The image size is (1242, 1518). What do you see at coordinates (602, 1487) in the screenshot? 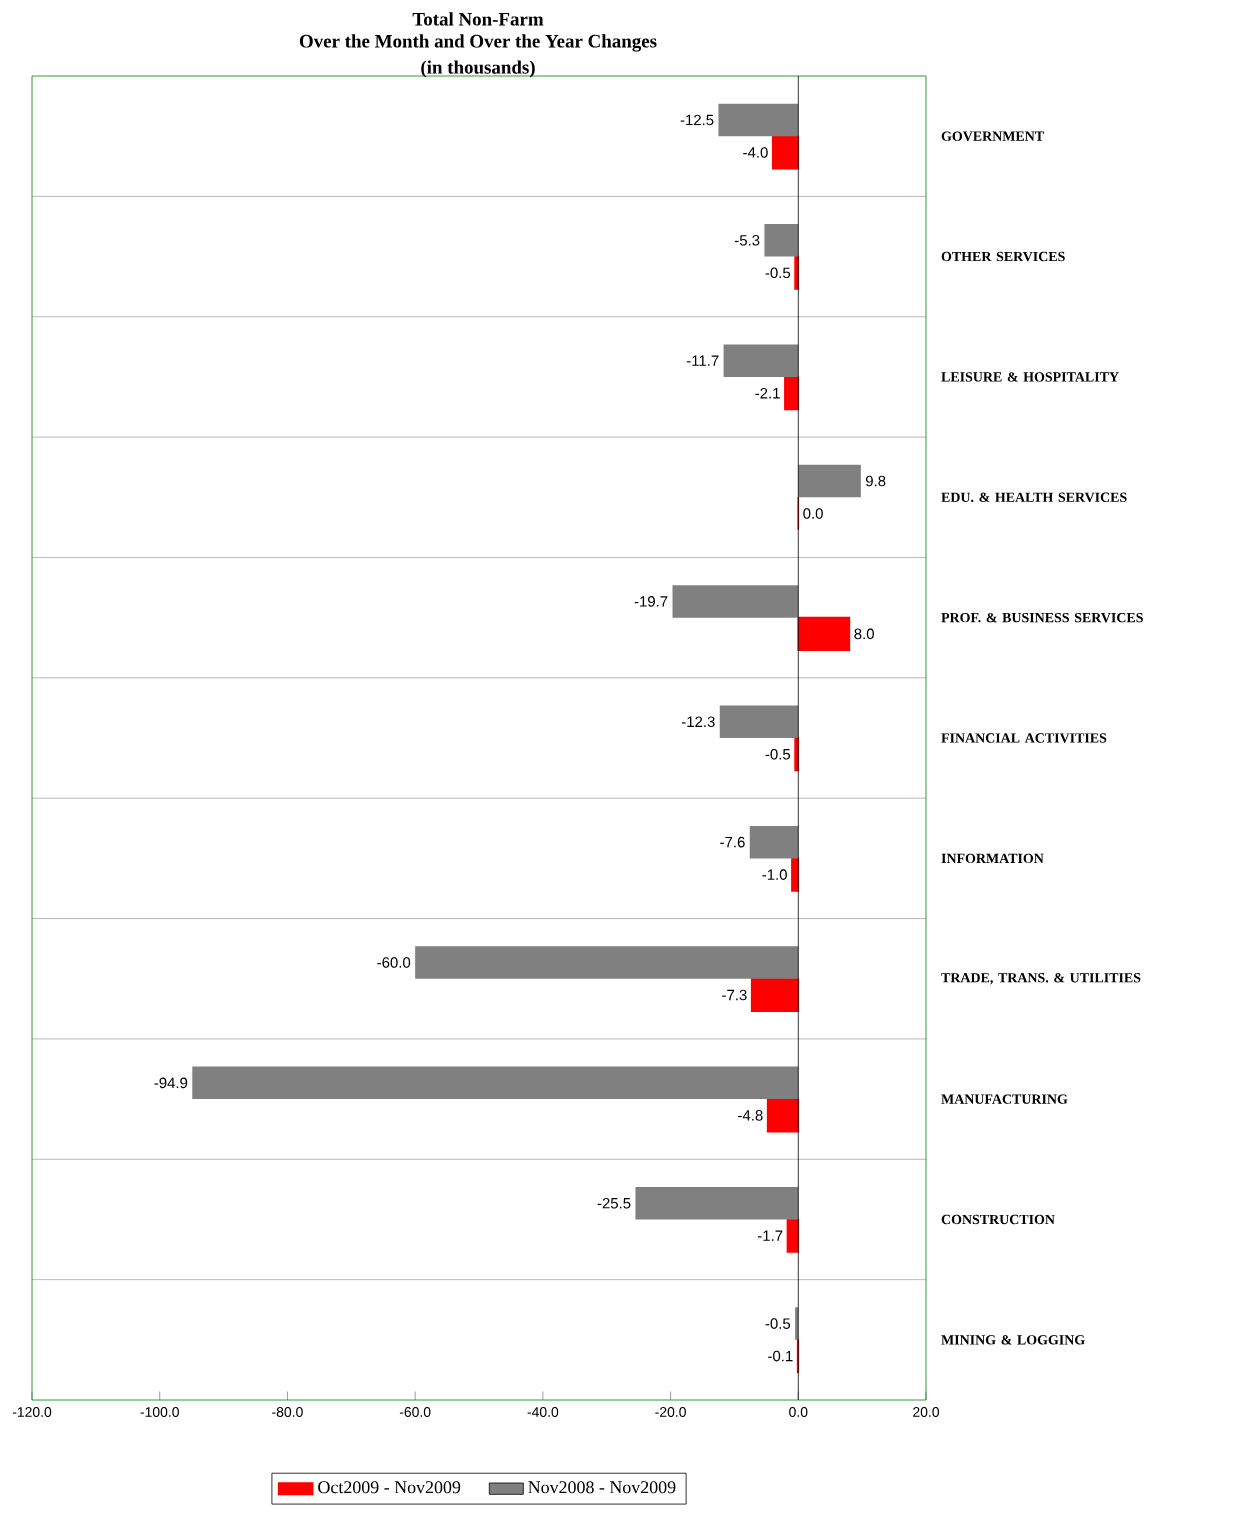
I see `legend-label: Nov2008 - Nov2009` at bounding box center [602, 1487].